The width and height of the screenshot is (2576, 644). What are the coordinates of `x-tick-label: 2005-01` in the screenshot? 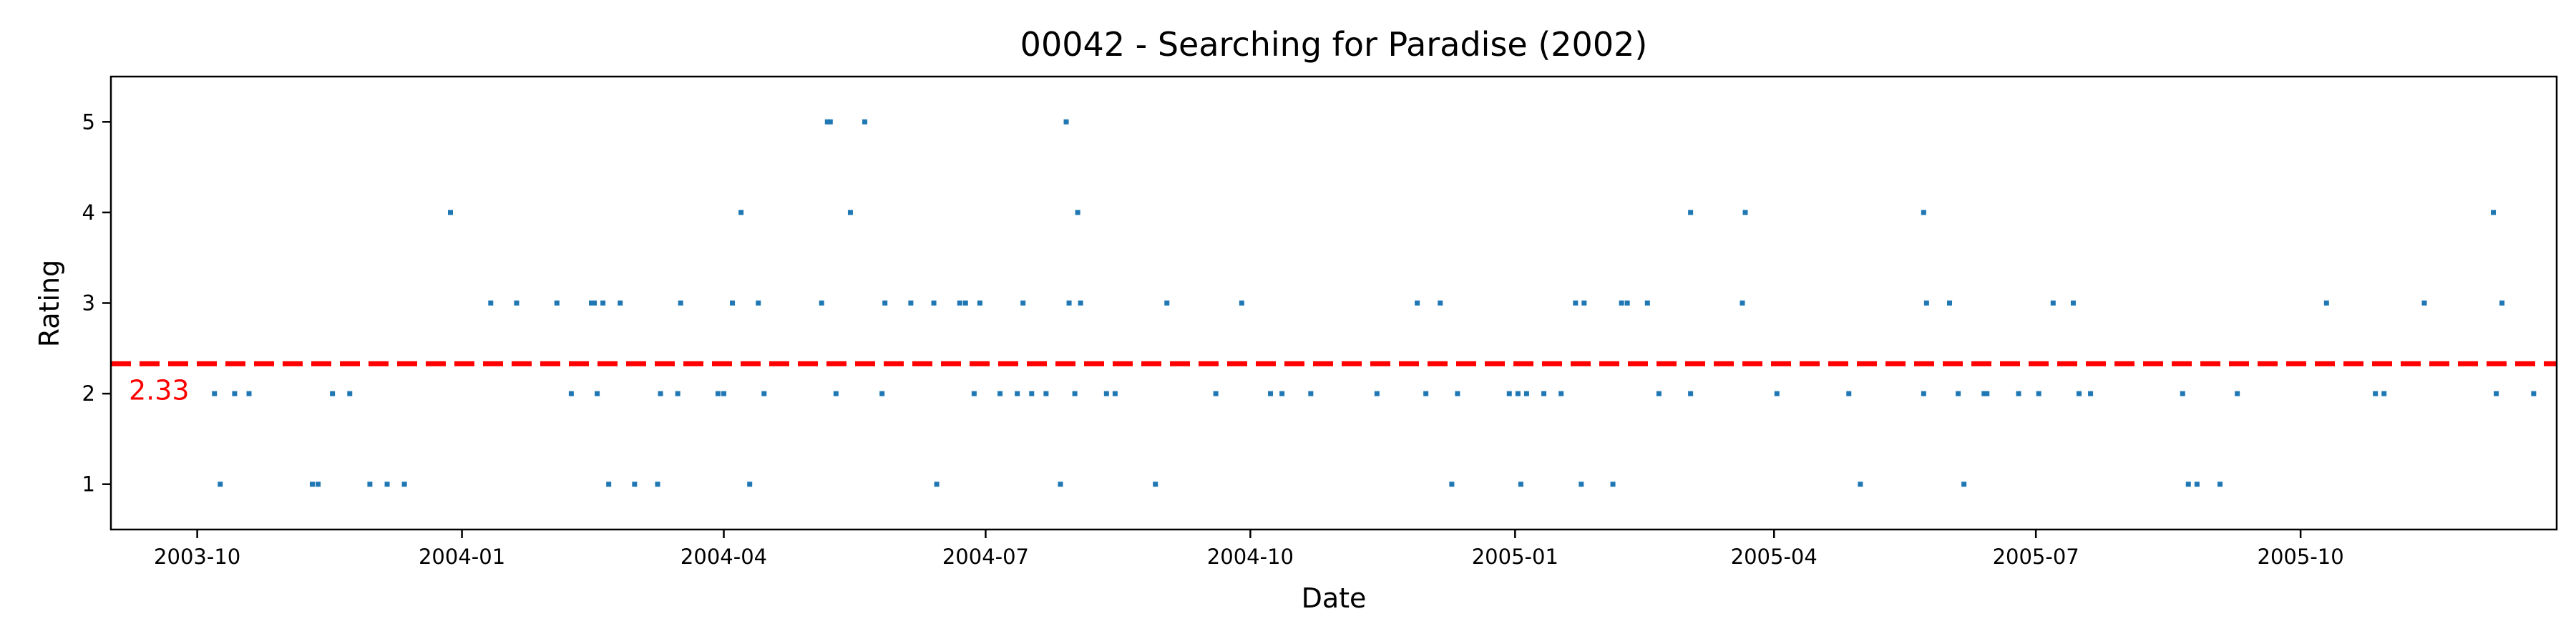 It's located at (1515, 557).